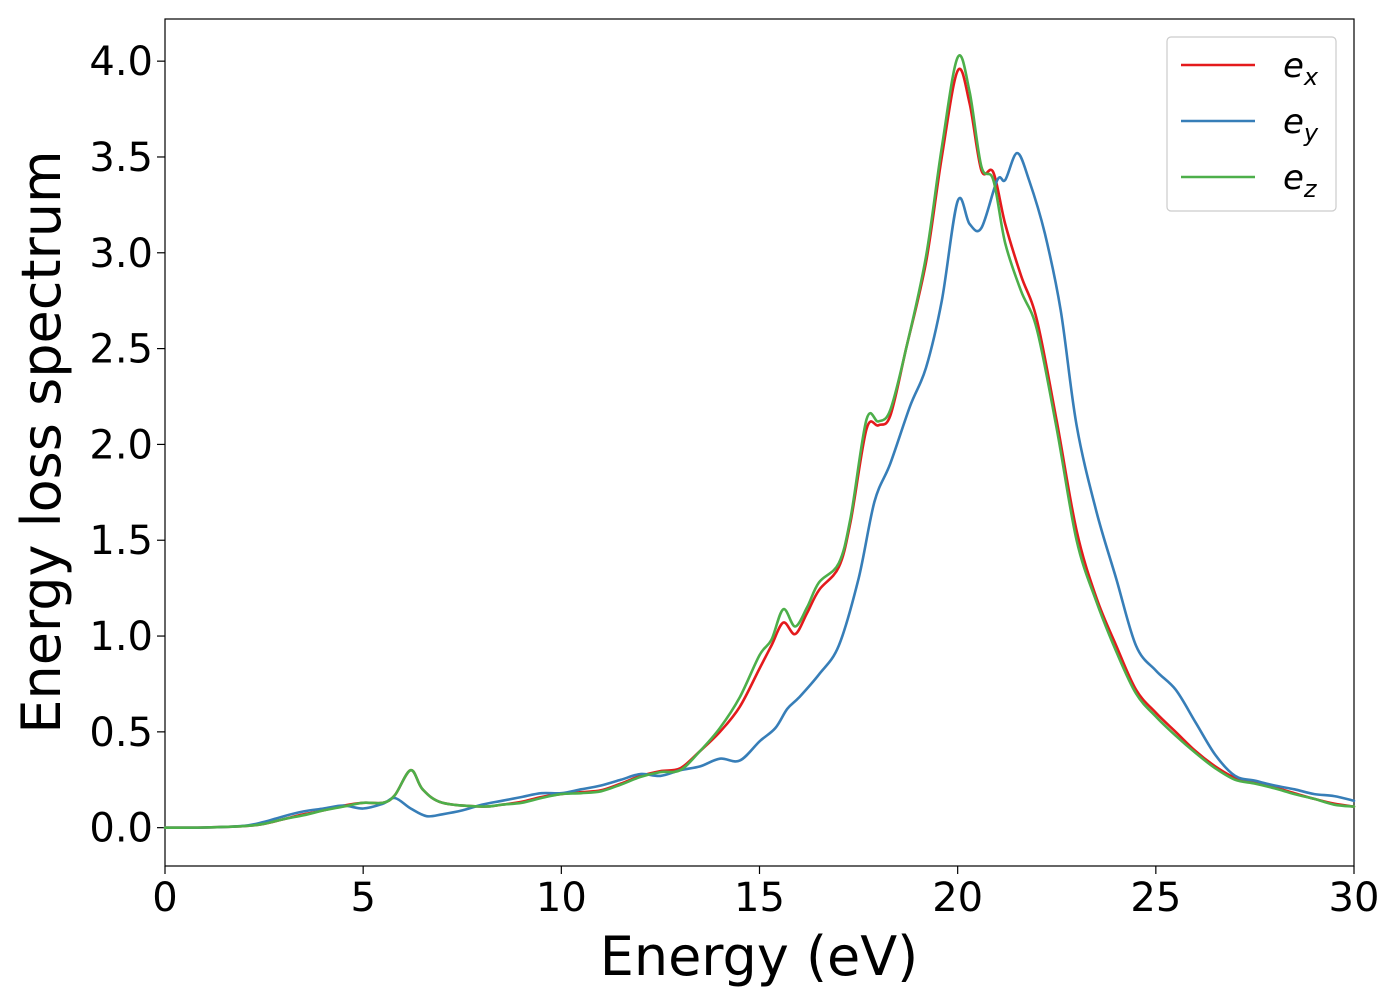 This screenshot has height=1000, width=1400. I want to click on y-tick-label: 0.0, so click(121, 829).